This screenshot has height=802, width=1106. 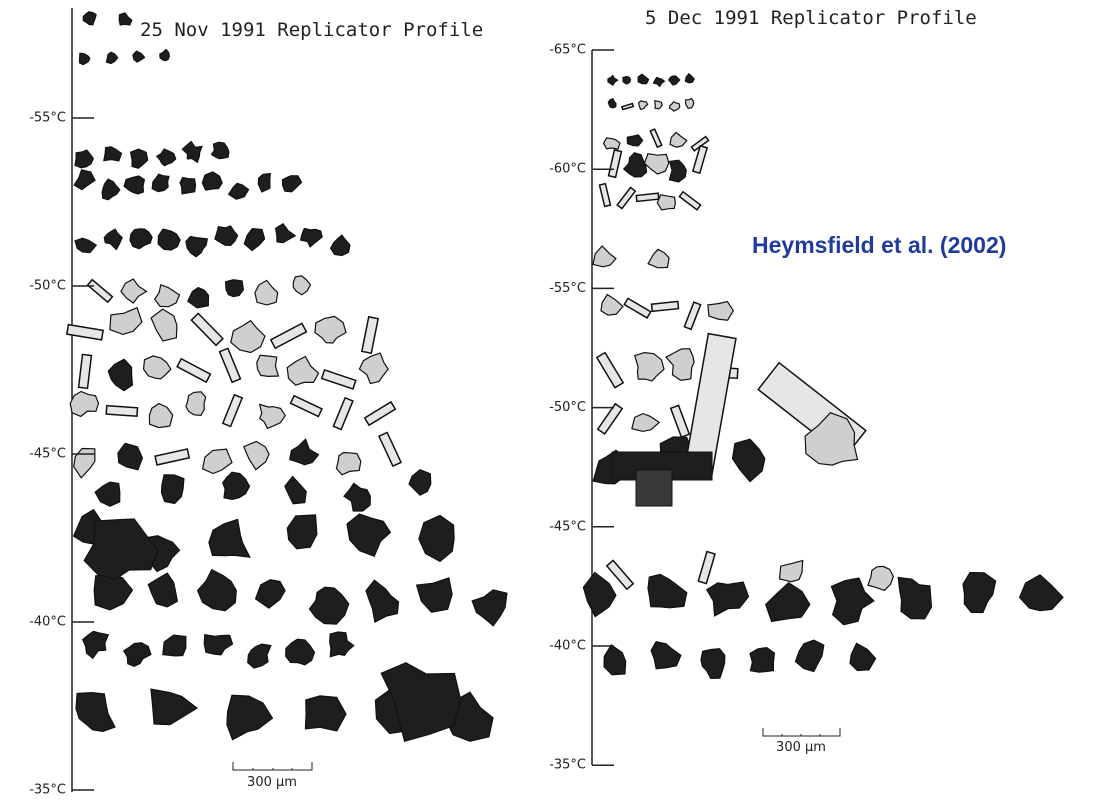 What do you see at coordinates (879, 245) in the screenshot?
I see `citation: Heymsfield et al. (2002)` at bounding box center [879, 245].